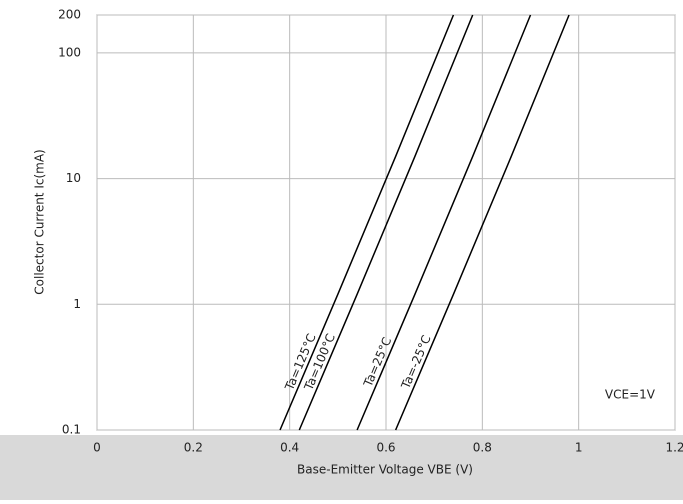 The height and width of the screenshot is (504, 683). I want to click on x-tick-label: 0.8, so click(482, 448).